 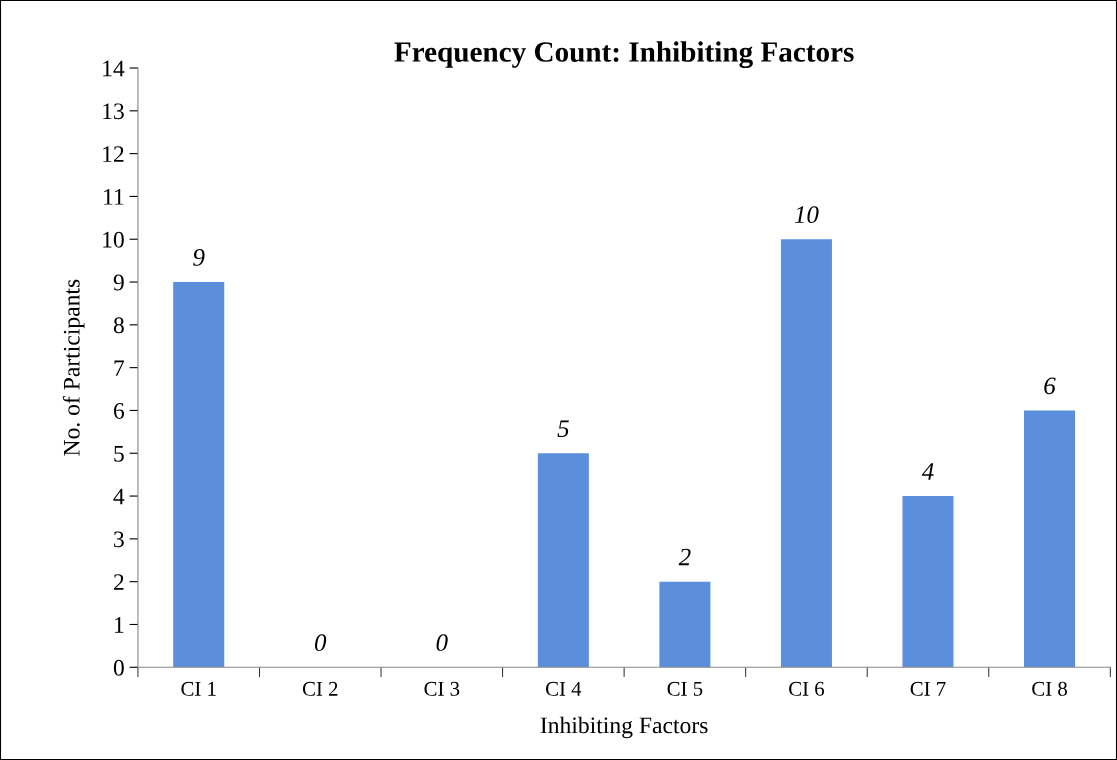 I want to click on x-axis-title: Inhibiting Factors, so click(x=624, y=727).